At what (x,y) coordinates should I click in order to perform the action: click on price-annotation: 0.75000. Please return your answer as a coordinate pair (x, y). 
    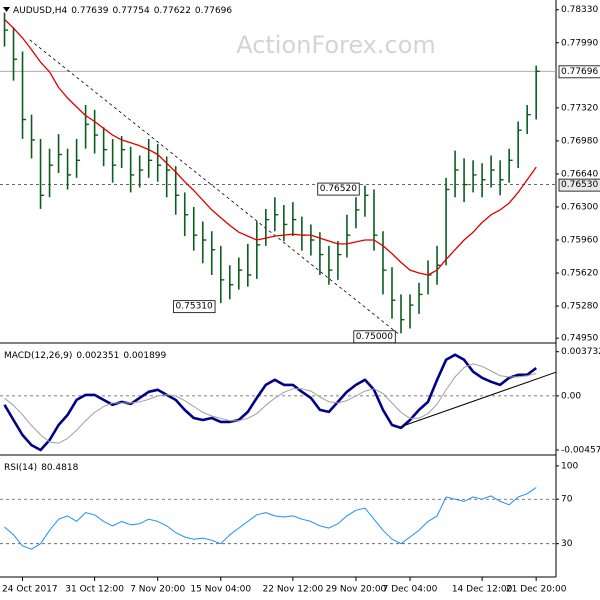
    Looking at the image, I should click on (374, 337).